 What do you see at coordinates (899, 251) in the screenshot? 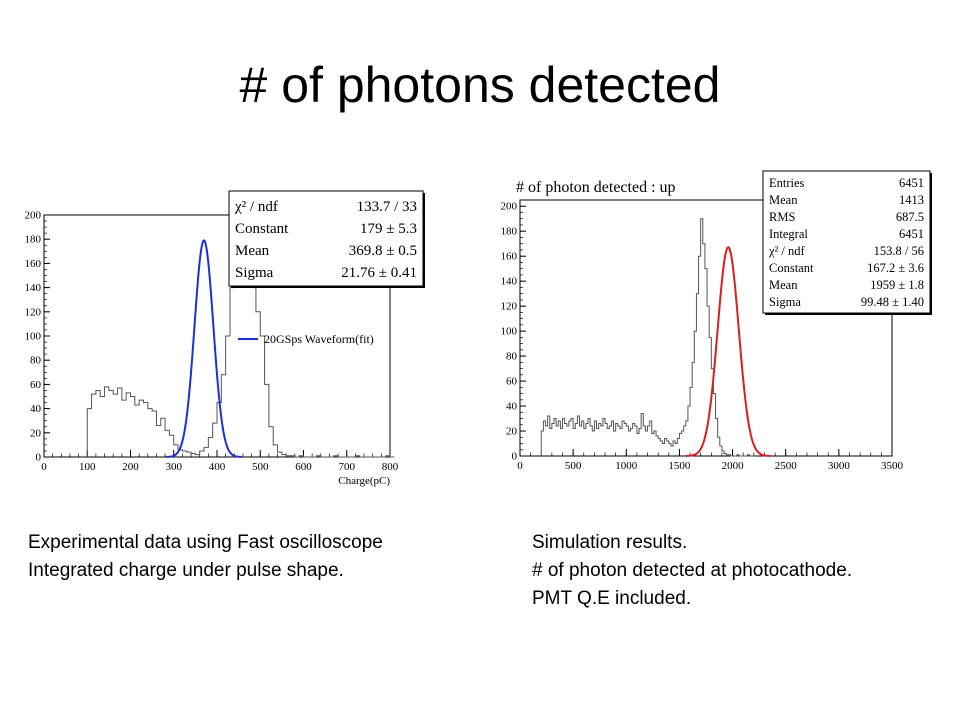
I see `stats-value: 153.8 / 56` at bounding box center [899, 251].